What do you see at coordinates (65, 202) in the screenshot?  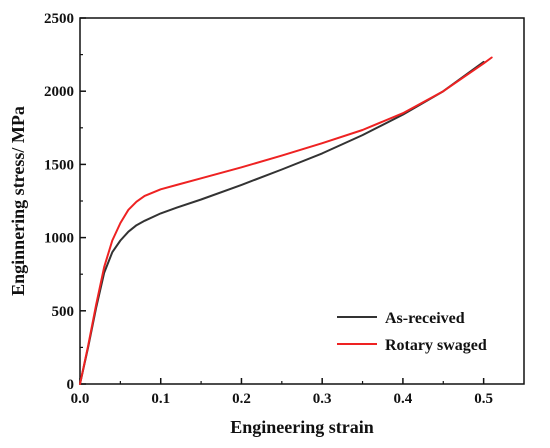 I see `y-axis: 0 500 1000 1500 2000 2500` at bounding box center [65, 202].